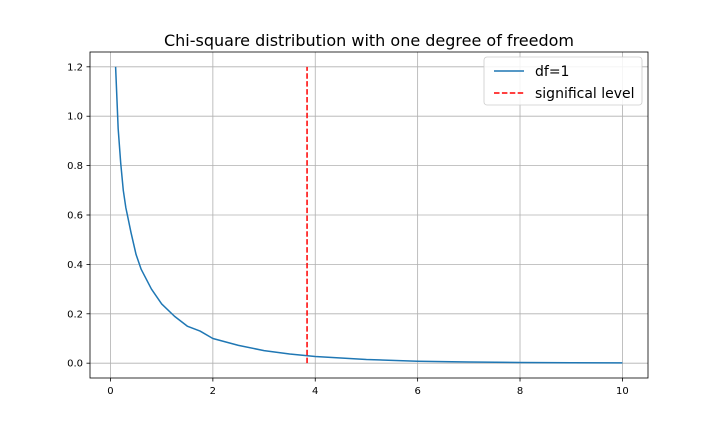 Image resolution: width=720 pixels, height=432 pixels. What do you see at coordinates (585, 94) in the screenshot?
I see `legend-label: significal level` at bounding box center [585, 94].